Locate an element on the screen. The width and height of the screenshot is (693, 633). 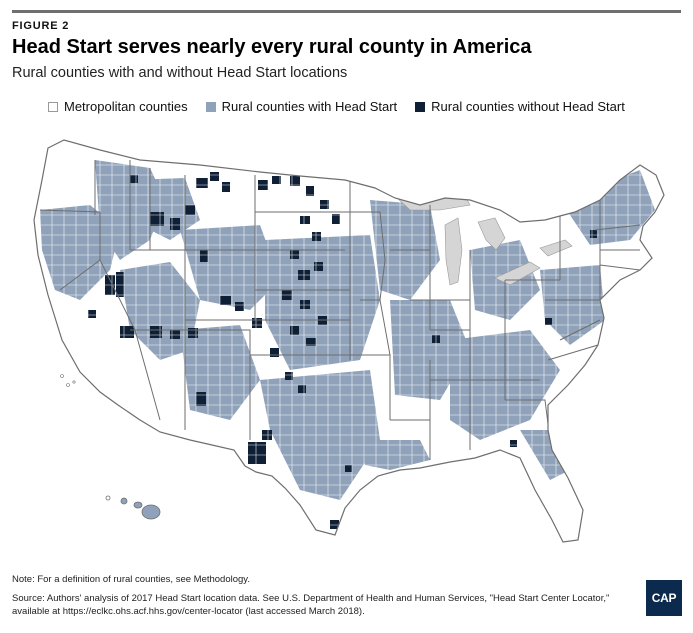
legend-item-rural-without: Rural counties without Head Start is located at coordinates (520, 106).